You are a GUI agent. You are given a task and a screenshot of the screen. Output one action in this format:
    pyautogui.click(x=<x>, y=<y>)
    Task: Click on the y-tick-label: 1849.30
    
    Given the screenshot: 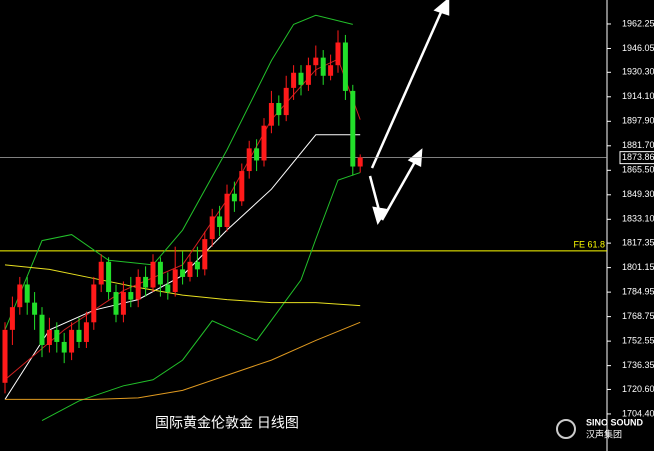 What is the action you would take?
    pyautogui.click(x=638, y=194)
    